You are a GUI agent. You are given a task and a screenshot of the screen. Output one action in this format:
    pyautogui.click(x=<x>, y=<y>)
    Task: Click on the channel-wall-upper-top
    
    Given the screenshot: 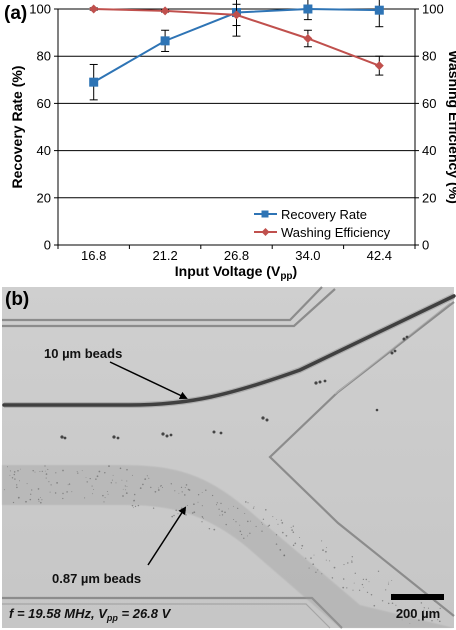 What is the action you would take?
    pyautogui.click(x=162, y=304)
    